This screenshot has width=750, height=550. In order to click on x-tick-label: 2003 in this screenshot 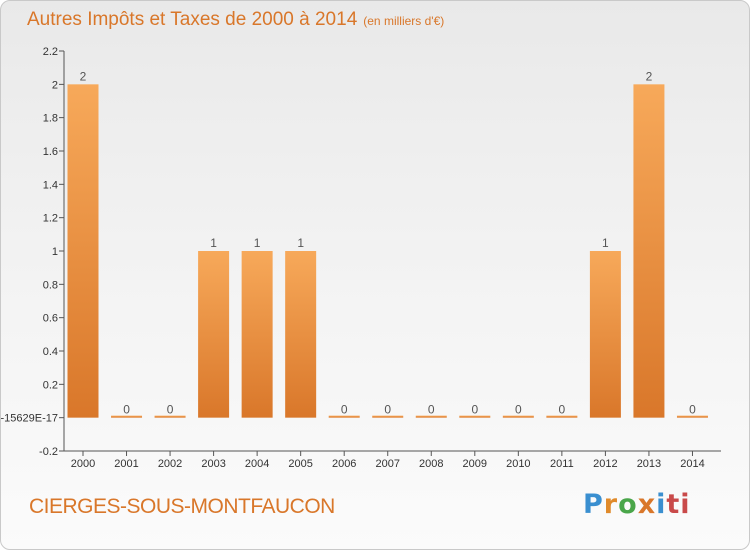, I will do `click(213, 464)`.